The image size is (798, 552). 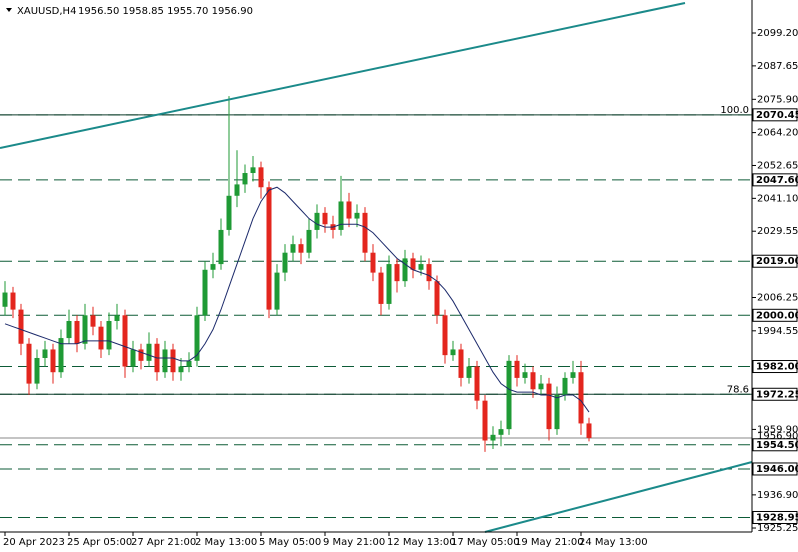 What do you see at coordinates (613, 542) in the screenshot?
I see `x-tick-label: 24 May 13:00` at bounding box center [613, 542].